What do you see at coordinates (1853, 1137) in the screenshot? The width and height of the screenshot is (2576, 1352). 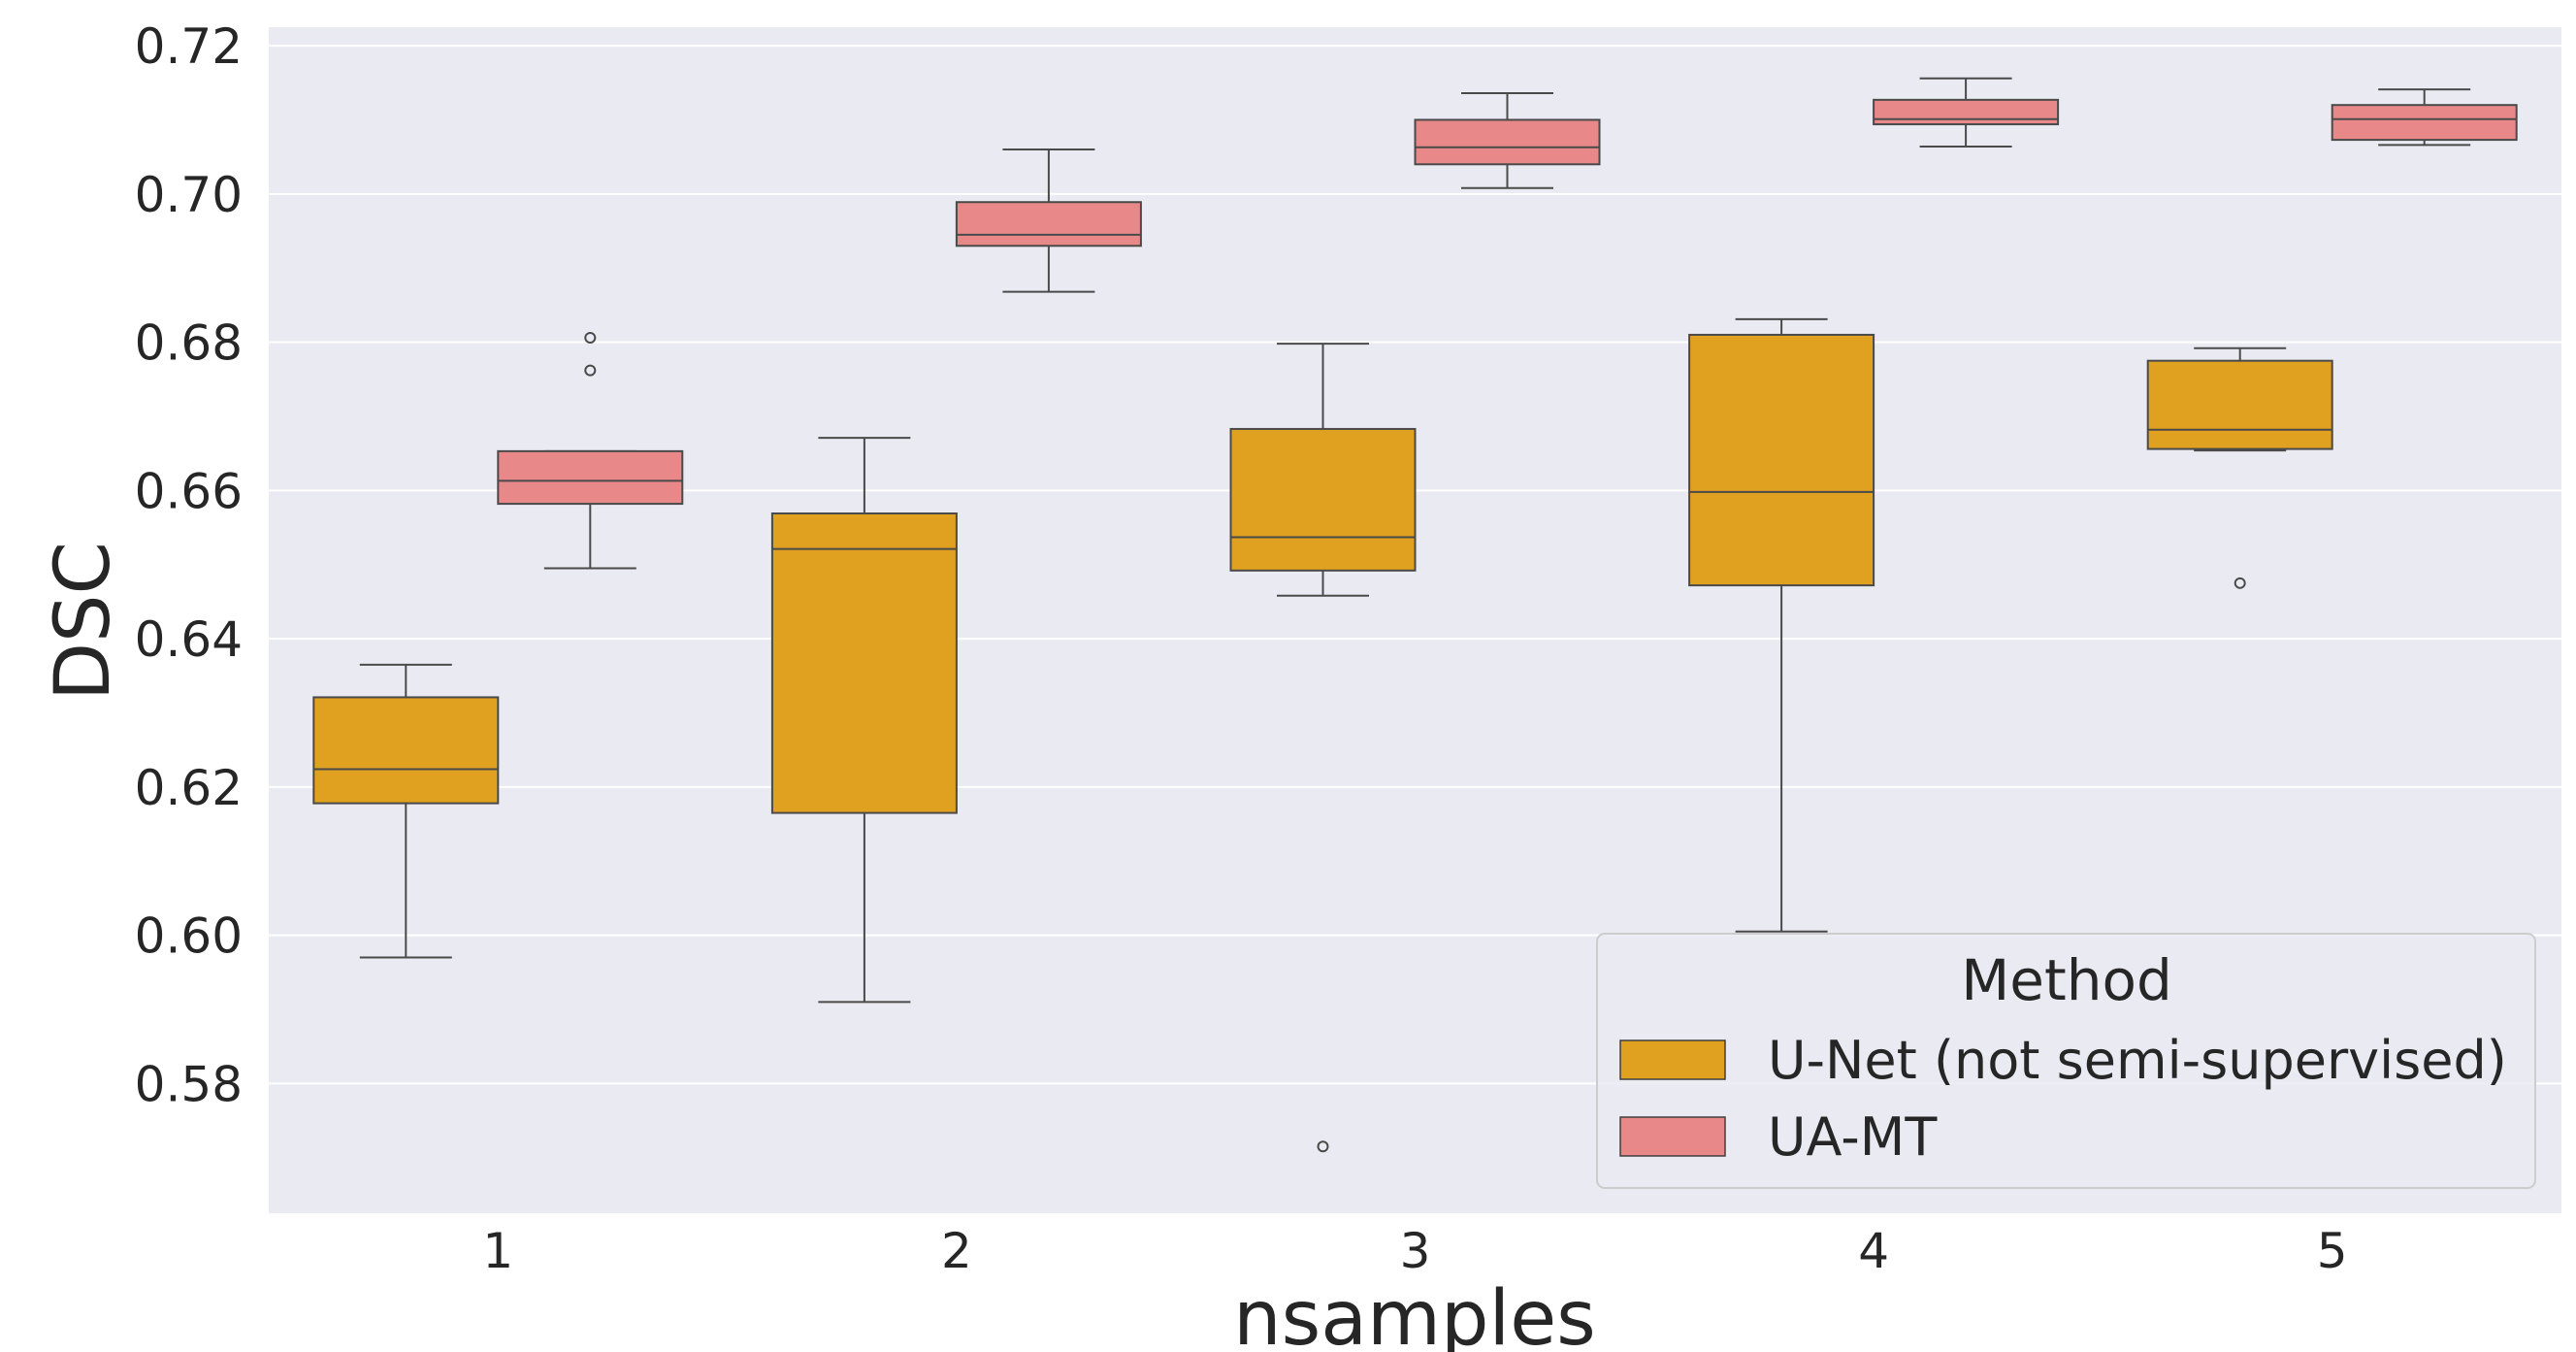 I see `legend-label-uamt: UA-MT` at bounding box center [1853, 1137].